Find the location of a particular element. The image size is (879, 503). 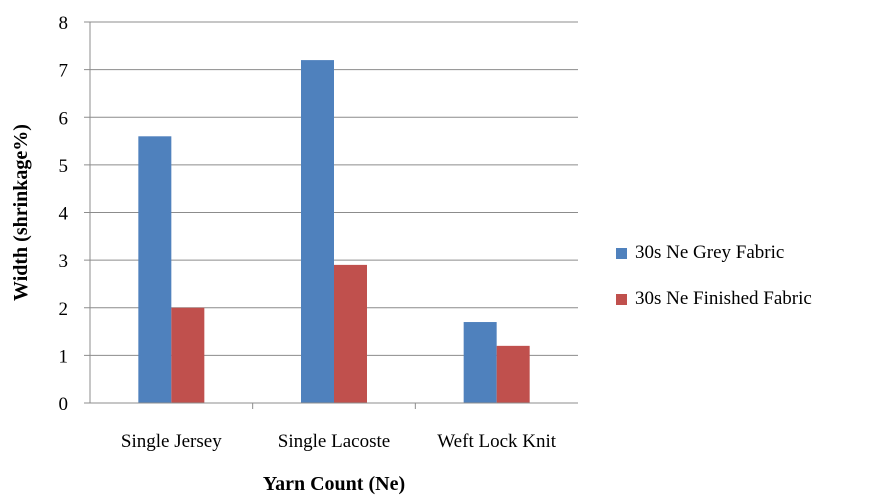

y-tick-label: 7 is located at coordinates (64, 71).